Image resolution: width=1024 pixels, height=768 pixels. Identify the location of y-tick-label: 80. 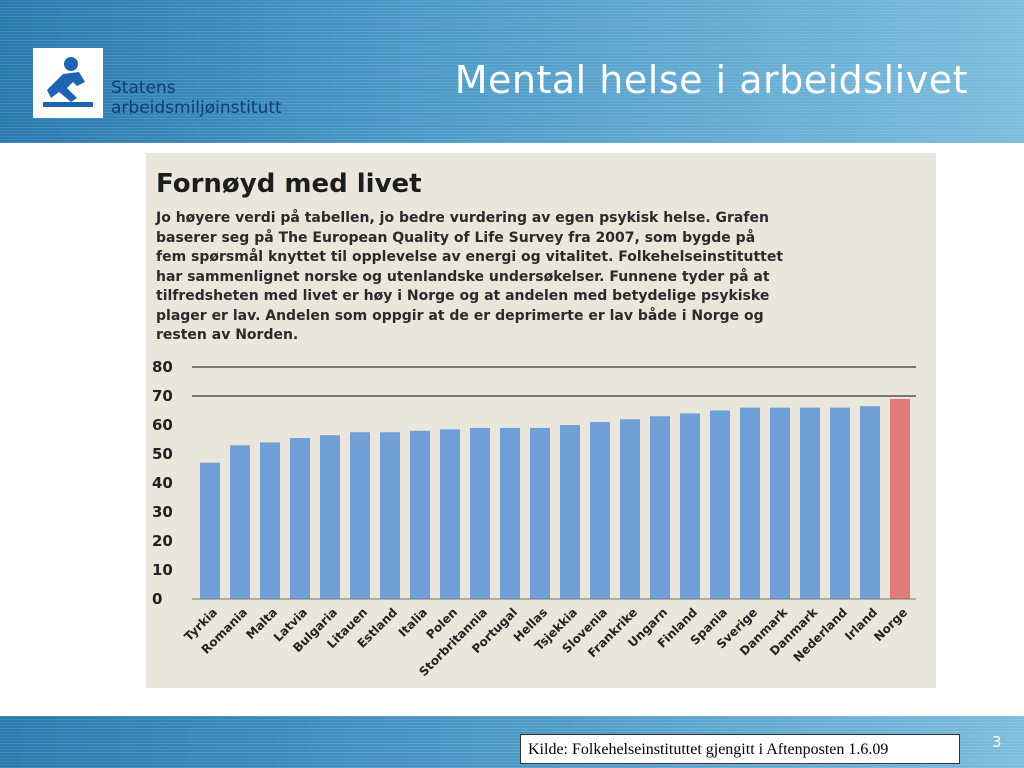
(162, 367).